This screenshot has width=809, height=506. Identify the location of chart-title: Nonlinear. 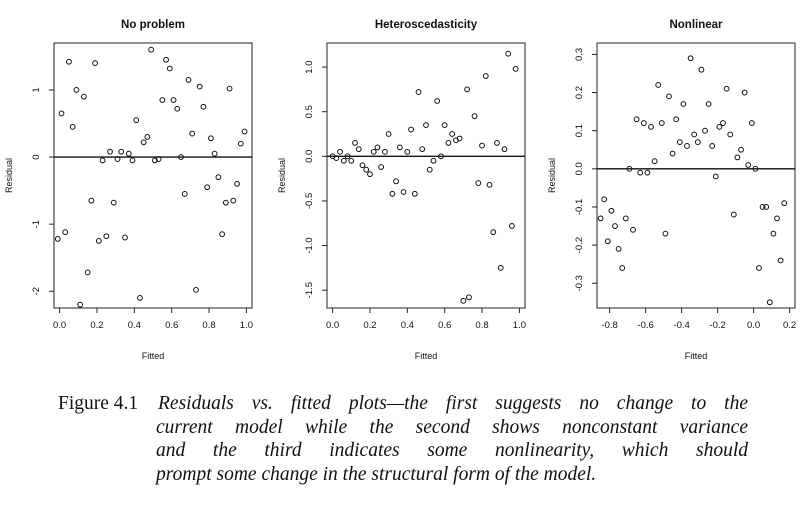
(696, 25).